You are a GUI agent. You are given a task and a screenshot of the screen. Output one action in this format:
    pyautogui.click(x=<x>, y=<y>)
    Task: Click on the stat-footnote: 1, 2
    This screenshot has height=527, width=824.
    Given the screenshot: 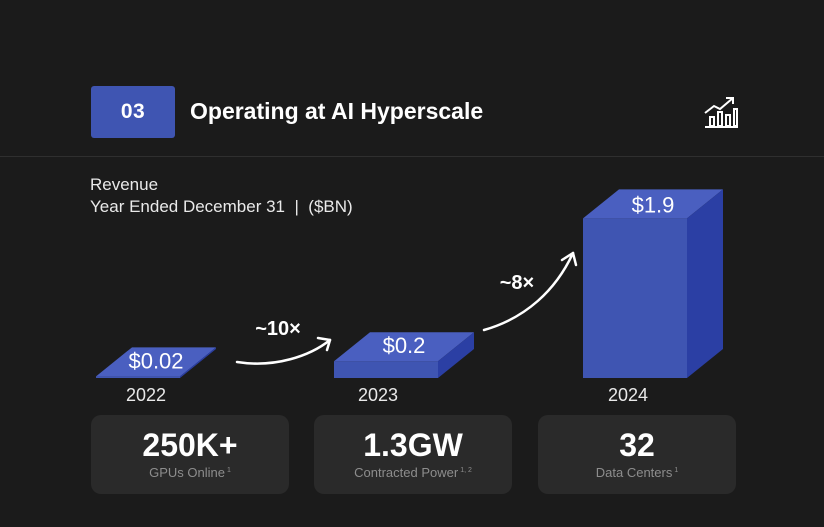 What is the action you would take?
    pyautogui.click(x=466, y=470)
    